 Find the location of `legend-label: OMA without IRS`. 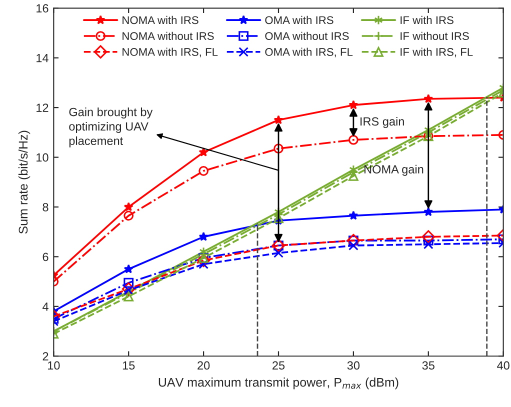

legend-label: OMA without IRS is located at coordinates (307, 36).